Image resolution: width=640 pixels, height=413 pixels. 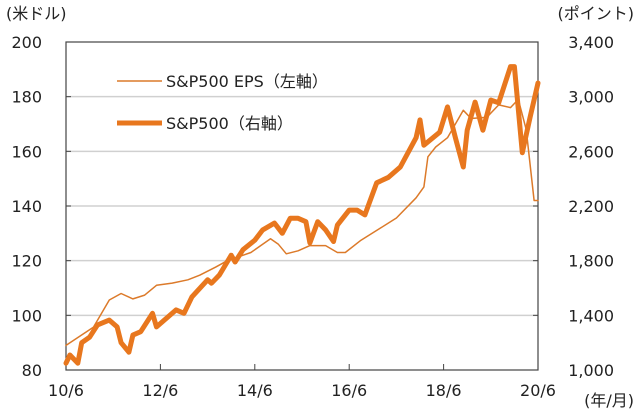 I want to click on legend-label-eps: S&P500 EPS（左軸）, so click(x=247, y=81).